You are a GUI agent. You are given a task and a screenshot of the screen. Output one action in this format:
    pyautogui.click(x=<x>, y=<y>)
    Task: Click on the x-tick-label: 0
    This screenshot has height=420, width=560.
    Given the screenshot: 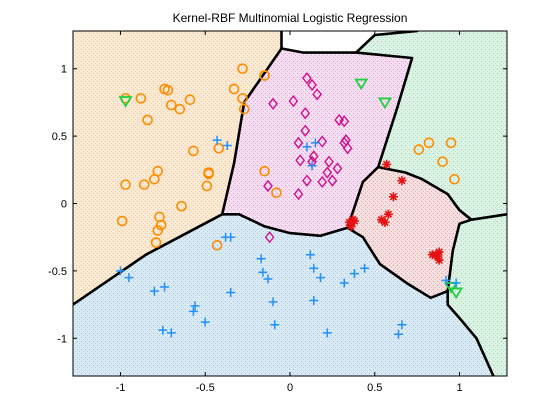 What is the action you would take?
    pyautogui.click(x=290, y=388)
    